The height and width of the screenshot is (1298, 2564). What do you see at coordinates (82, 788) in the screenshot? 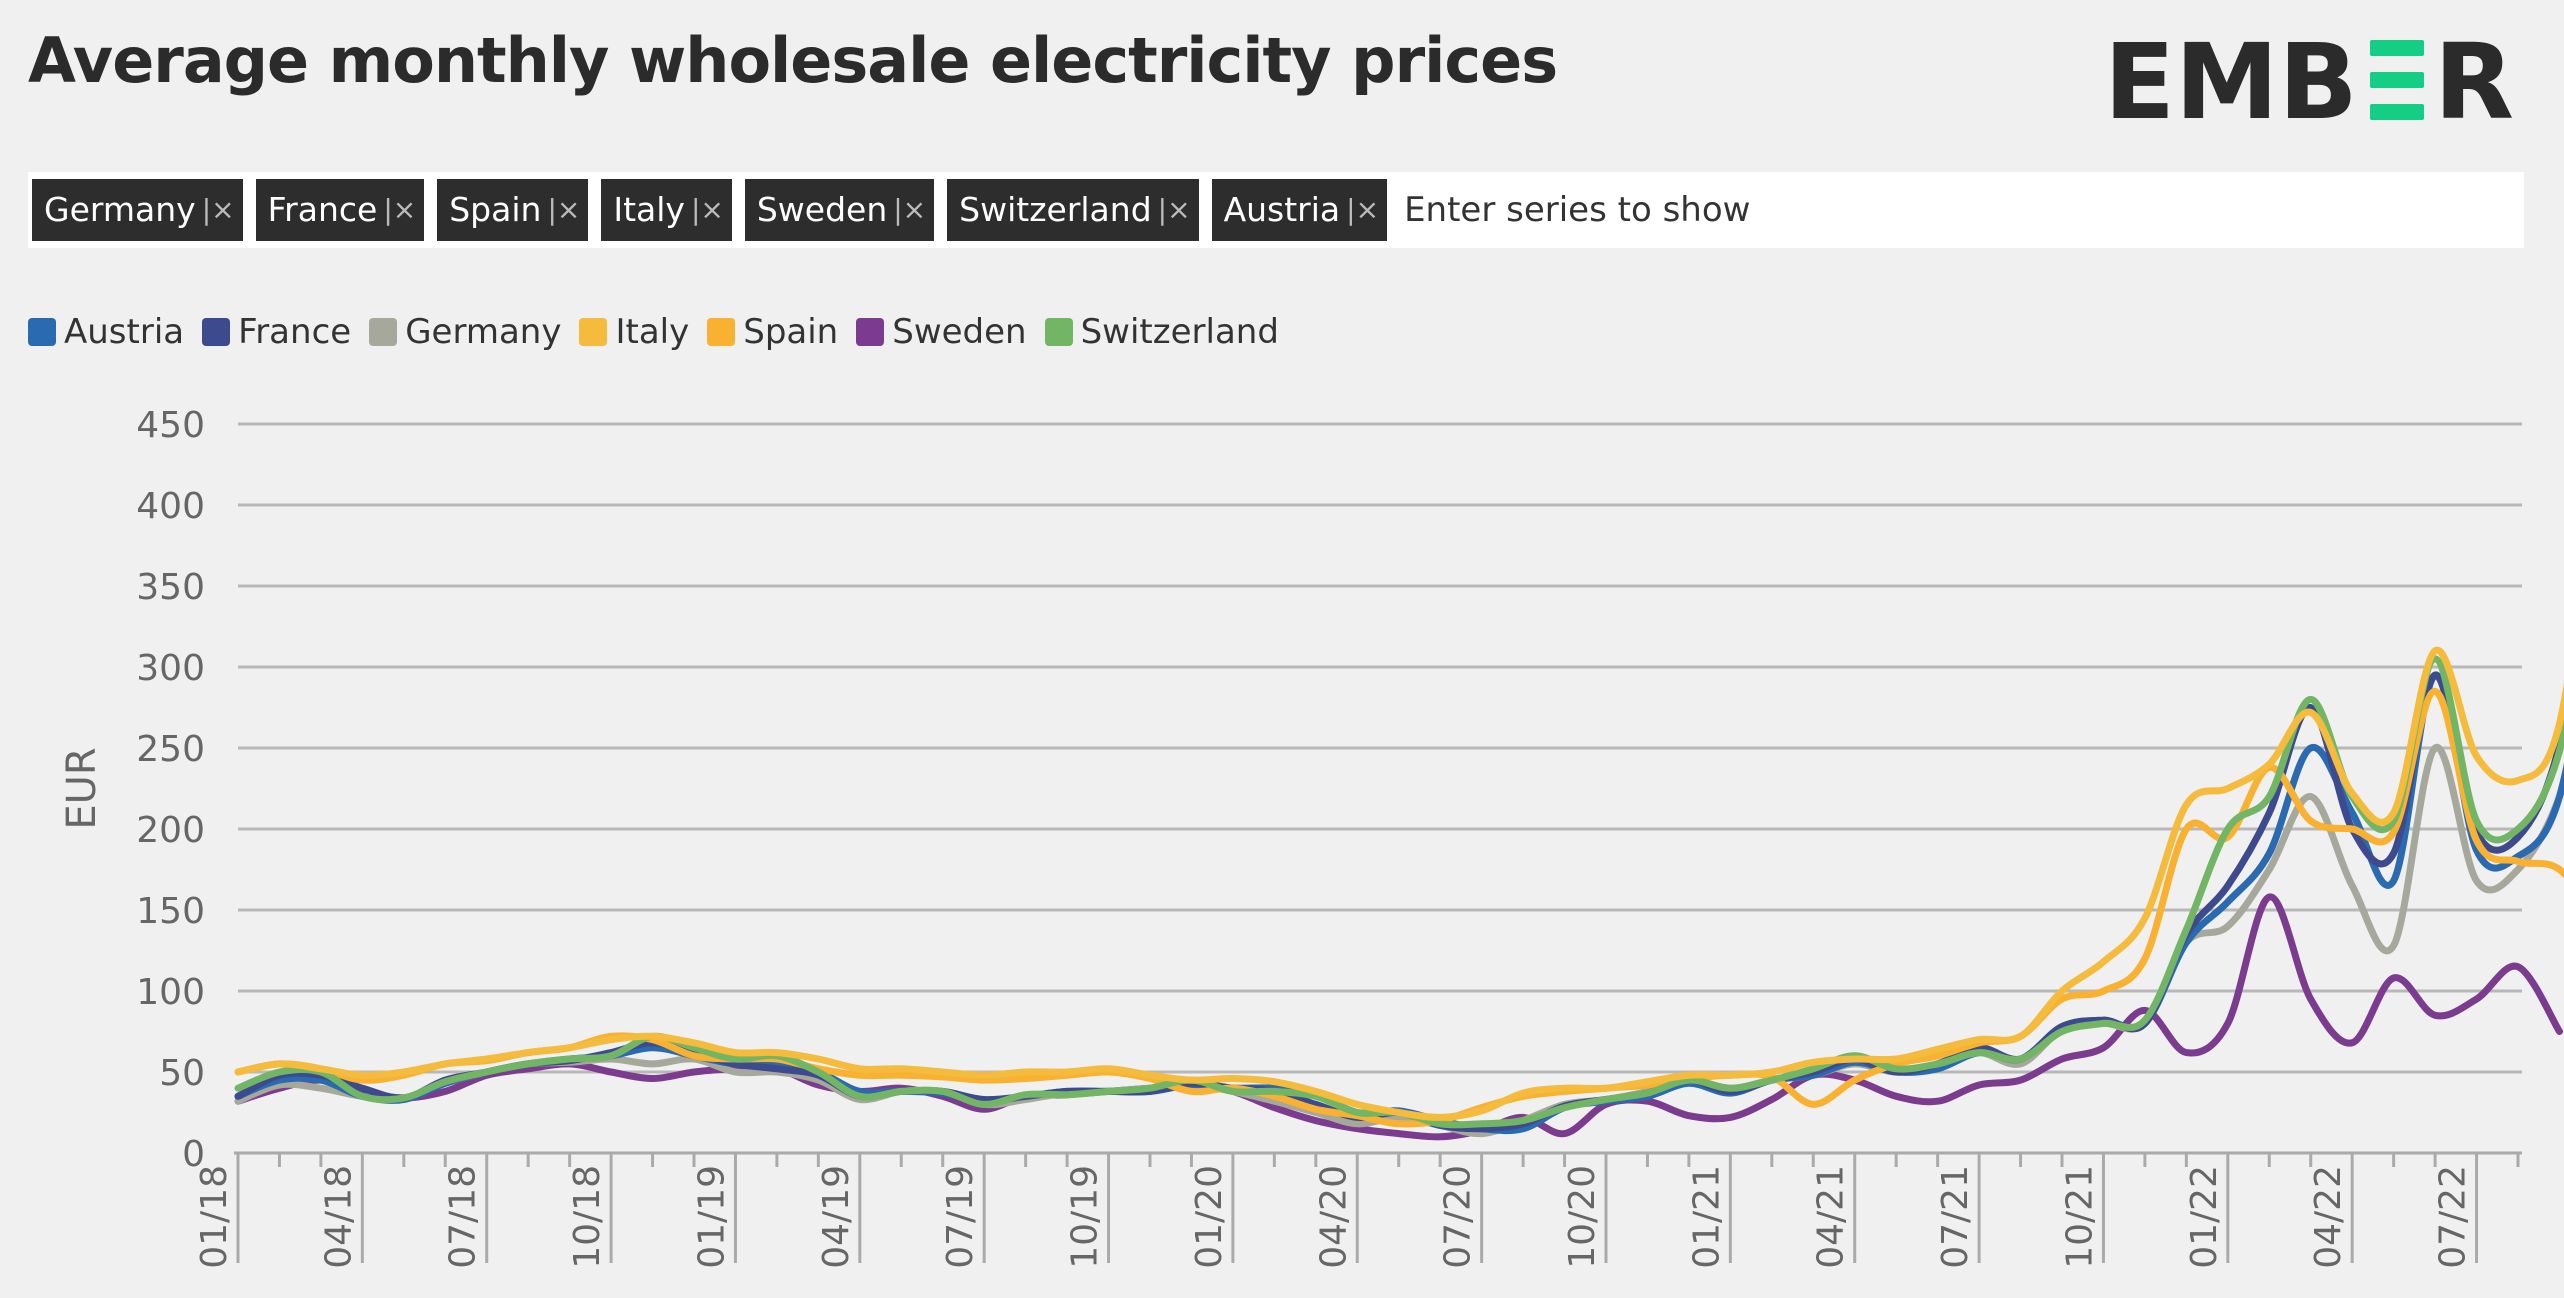
I see `y-axis-label: EUR` at bounding box center [82, 788].